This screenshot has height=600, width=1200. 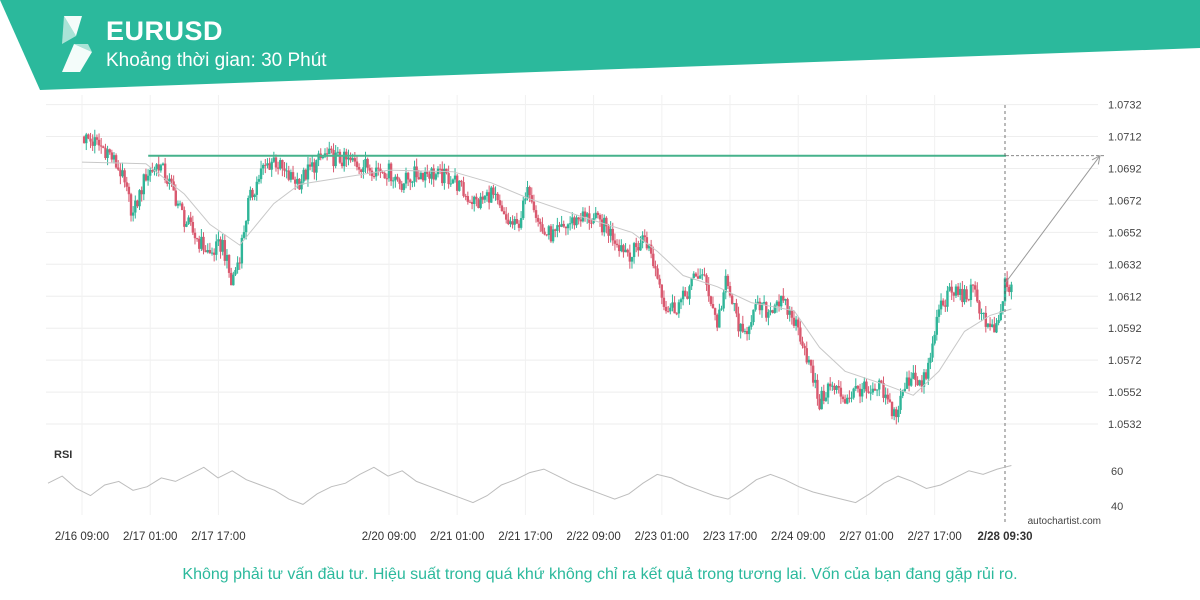 What do you see at coordinates (798, 537) in the screenshot?
I see `x-tick-label-9: 2/24 09:00` at bounding box center [798, 537].